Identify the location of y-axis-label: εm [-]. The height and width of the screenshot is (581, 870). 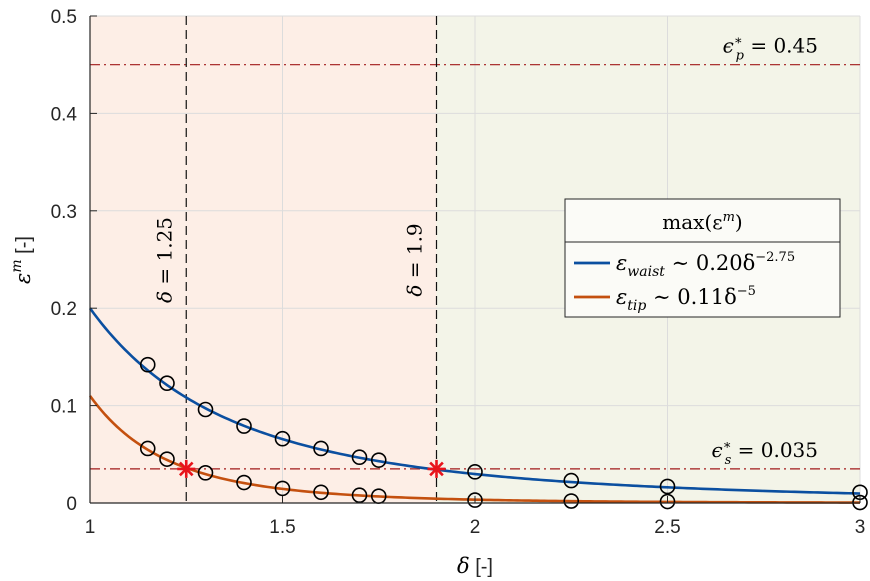
(22, 260).